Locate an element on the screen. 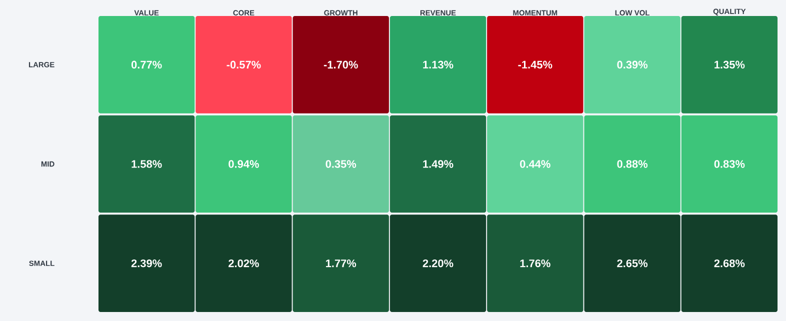  data-label: 2.65% is located at coordinates (632, 263).